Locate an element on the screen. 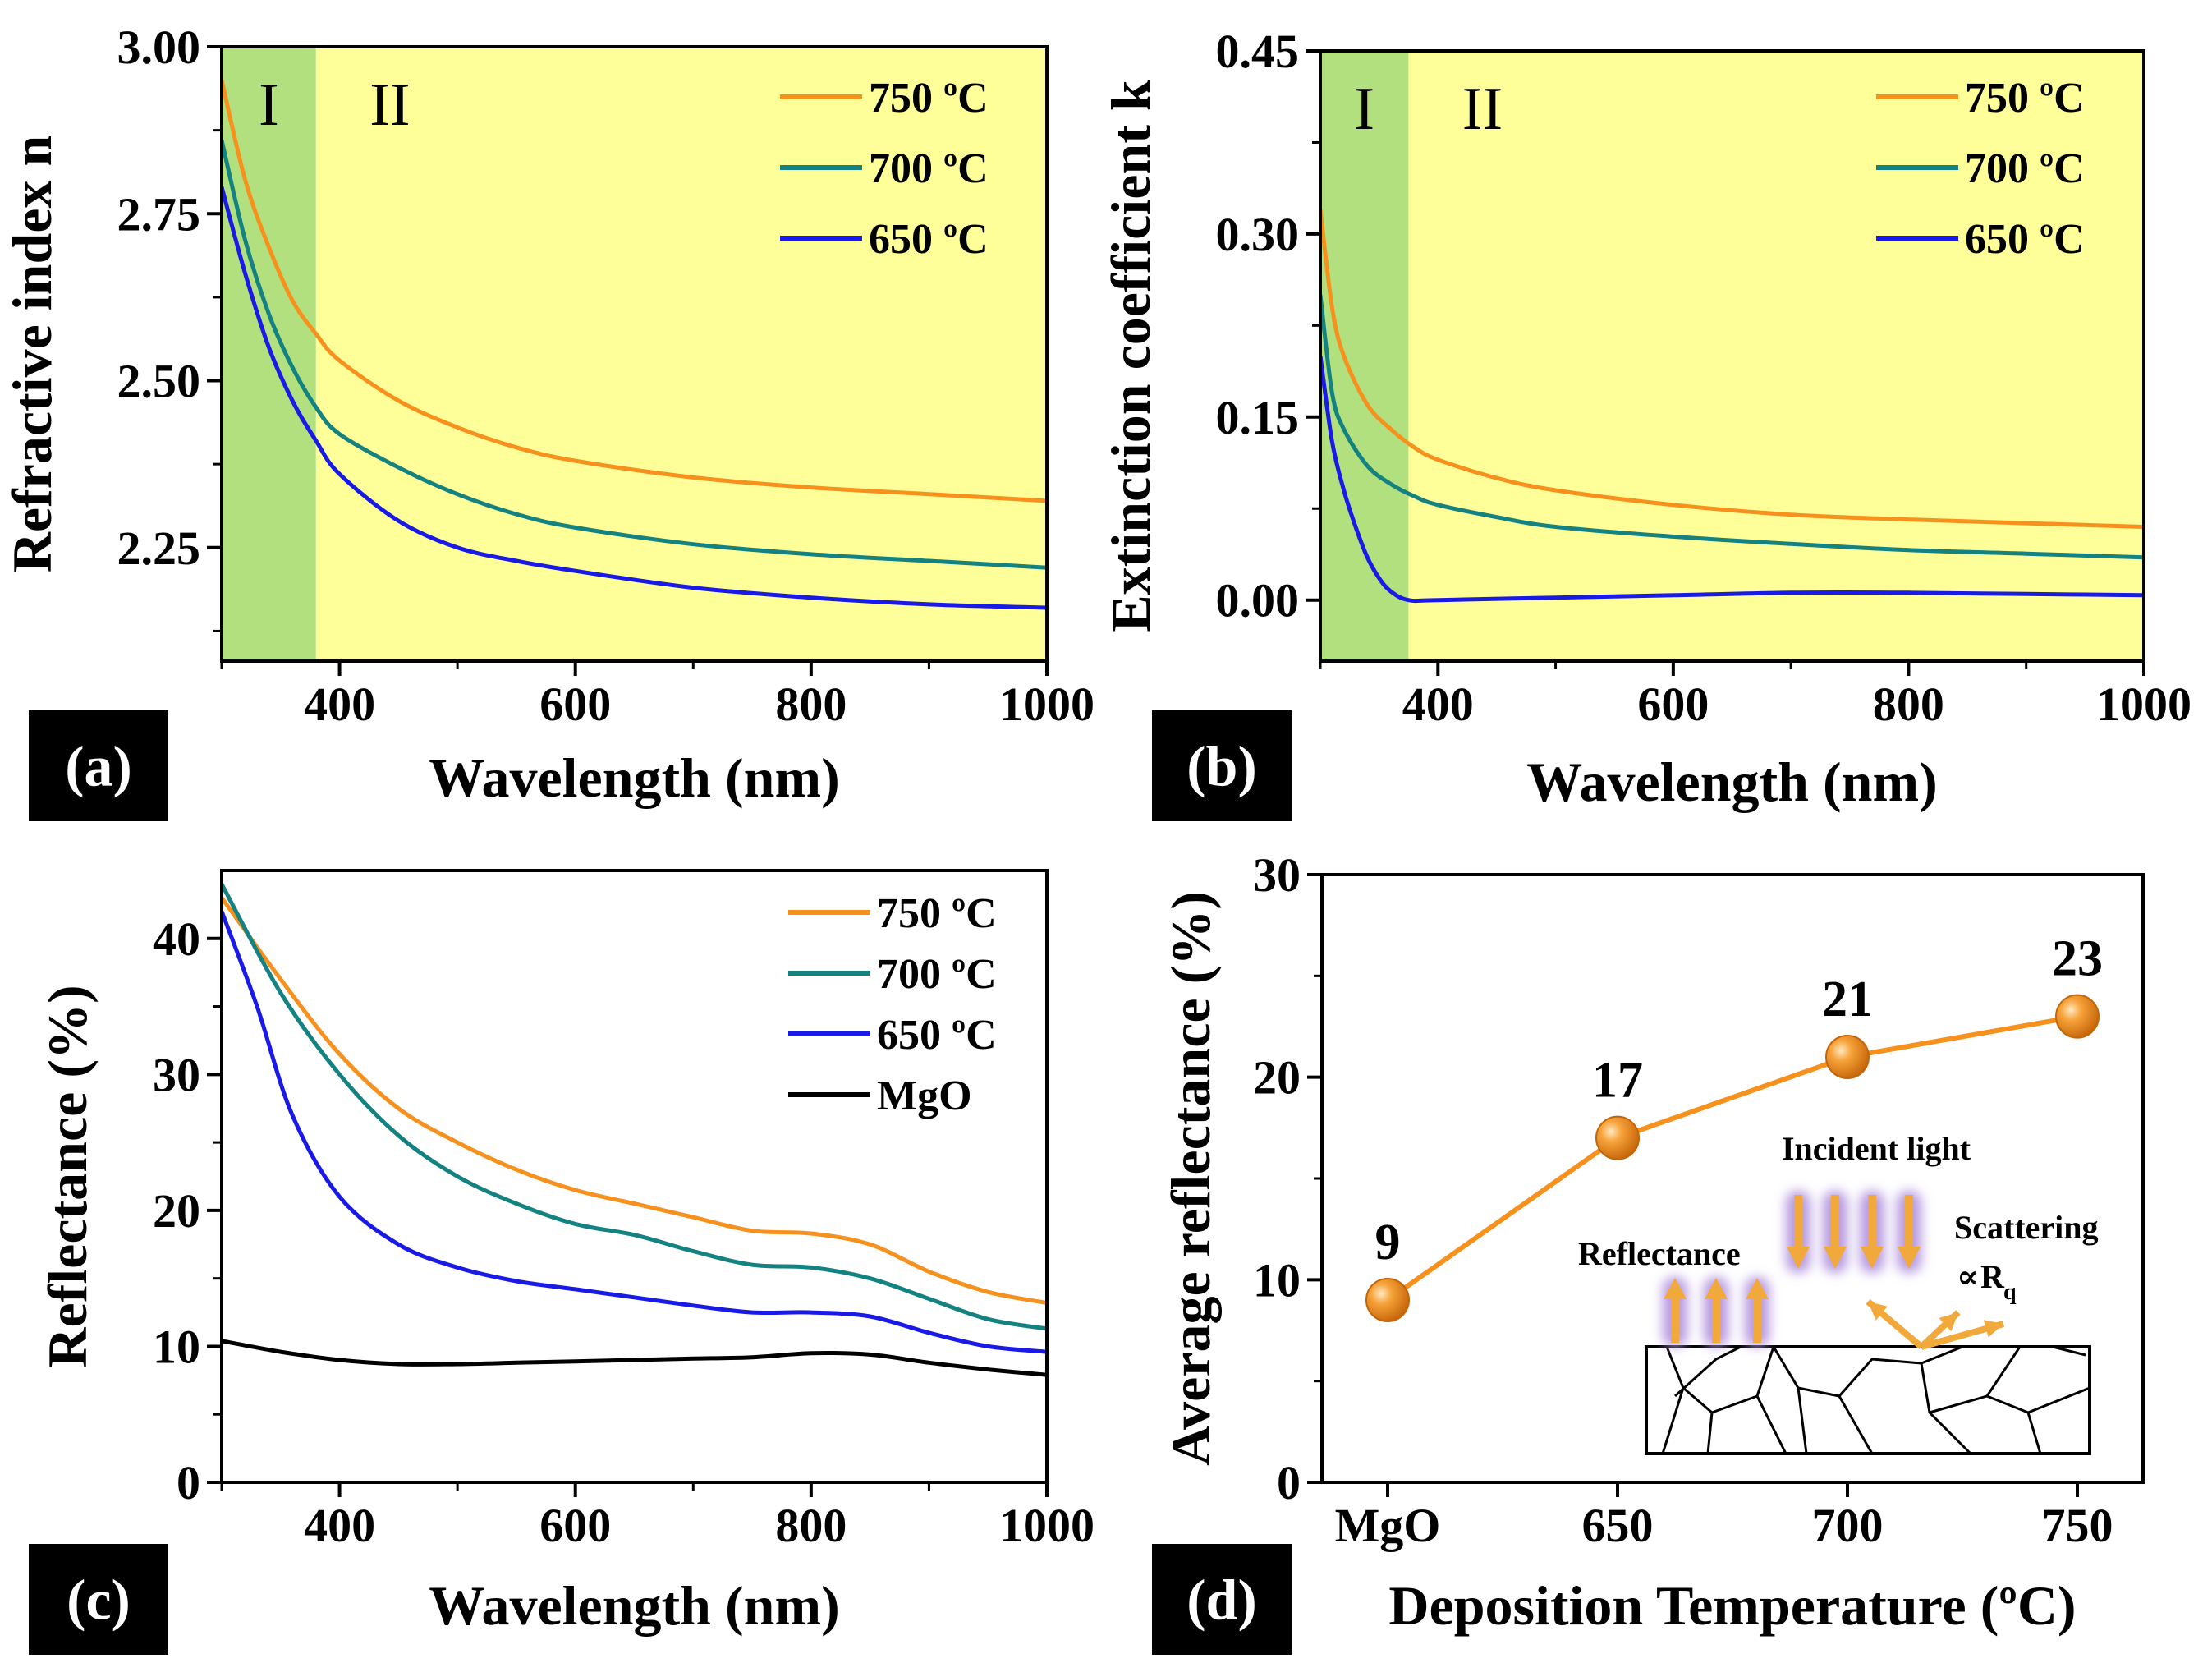  legend-label: MgO is located at coordinates (925, 1096).